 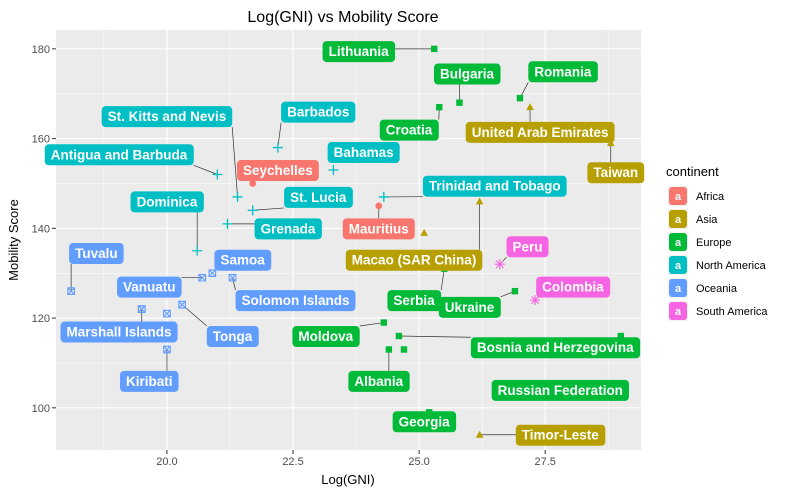 I want to click on data-label-text: Antigua and Barbuda, so click(x=119, y=154).